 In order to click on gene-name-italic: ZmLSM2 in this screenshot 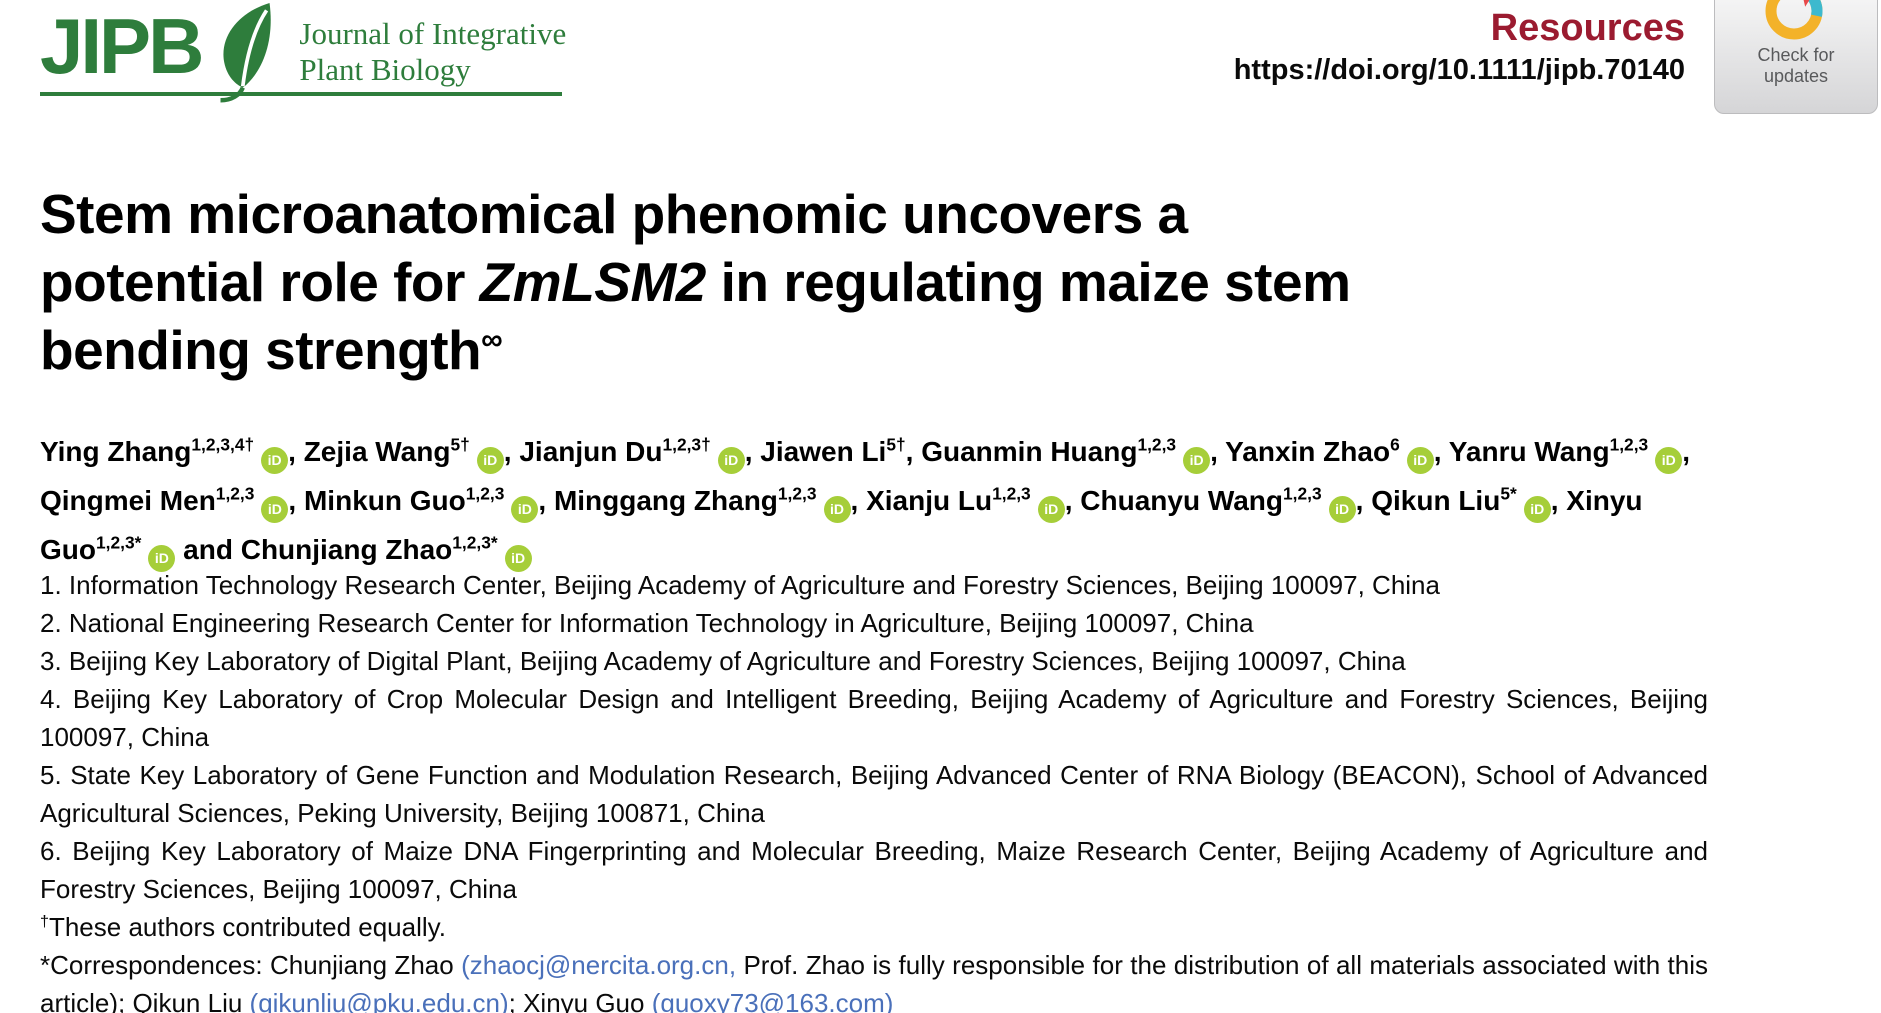, I will do `click(593, 282)`.